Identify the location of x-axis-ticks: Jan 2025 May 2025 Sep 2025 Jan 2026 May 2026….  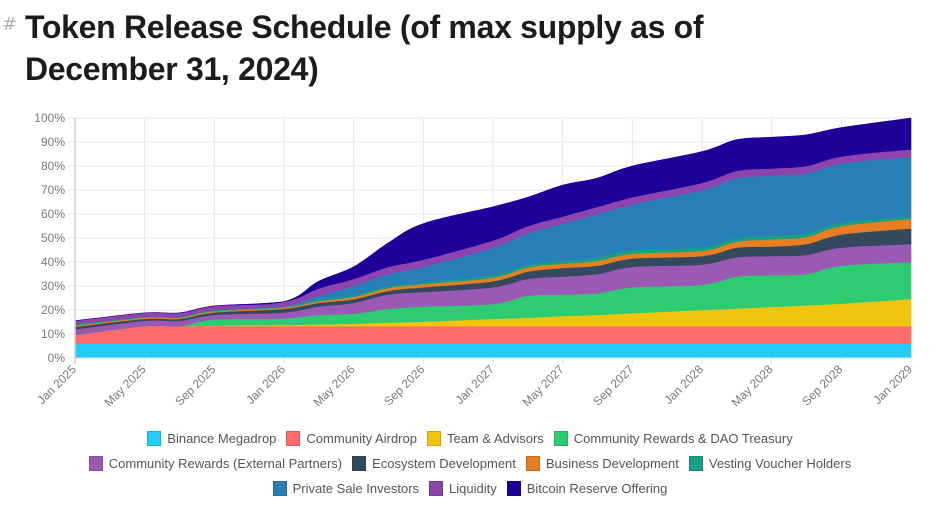
(474, 385).